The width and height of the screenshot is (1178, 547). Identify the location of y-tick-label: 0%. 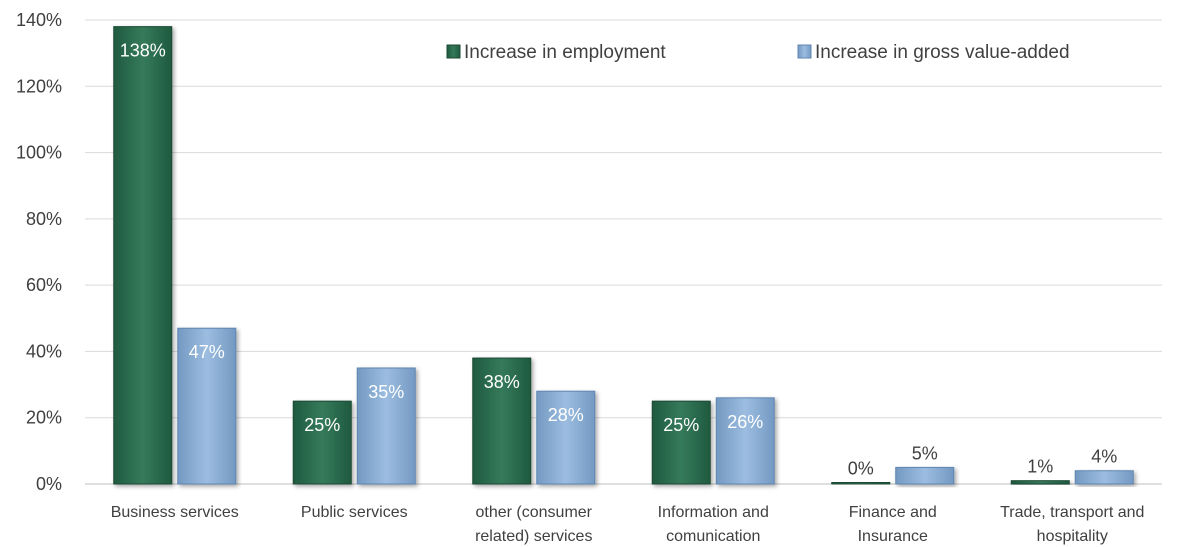
(49, 484).